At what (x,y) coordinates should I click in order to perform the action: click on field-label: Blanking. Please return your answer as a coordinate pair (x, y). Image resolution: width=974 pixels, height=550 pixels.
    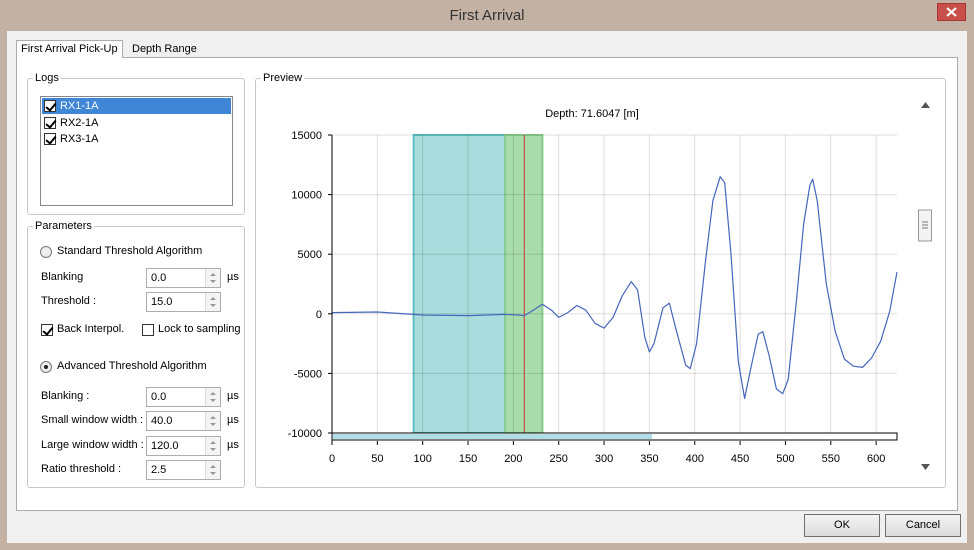
    Looking at the image, I should click on (62, 277).